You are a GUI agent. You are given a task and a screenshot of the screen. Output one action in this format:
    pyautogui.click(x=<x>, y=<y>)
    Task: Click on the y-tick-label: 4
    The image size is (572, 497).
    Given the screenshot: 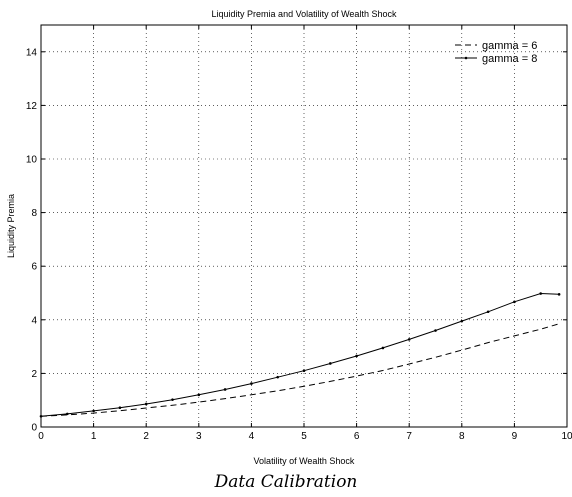 What is the action you would take?
    pyautogui.click(x=34, y=320)
    